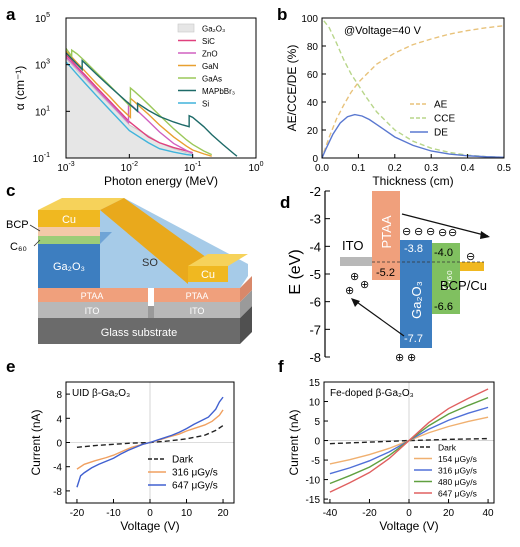 This screenshot has width=520, height=547. What do you see at coordinates (197, 310) in the screenshot?
I see `ito-right-layer` at bounding box center [197, 310].